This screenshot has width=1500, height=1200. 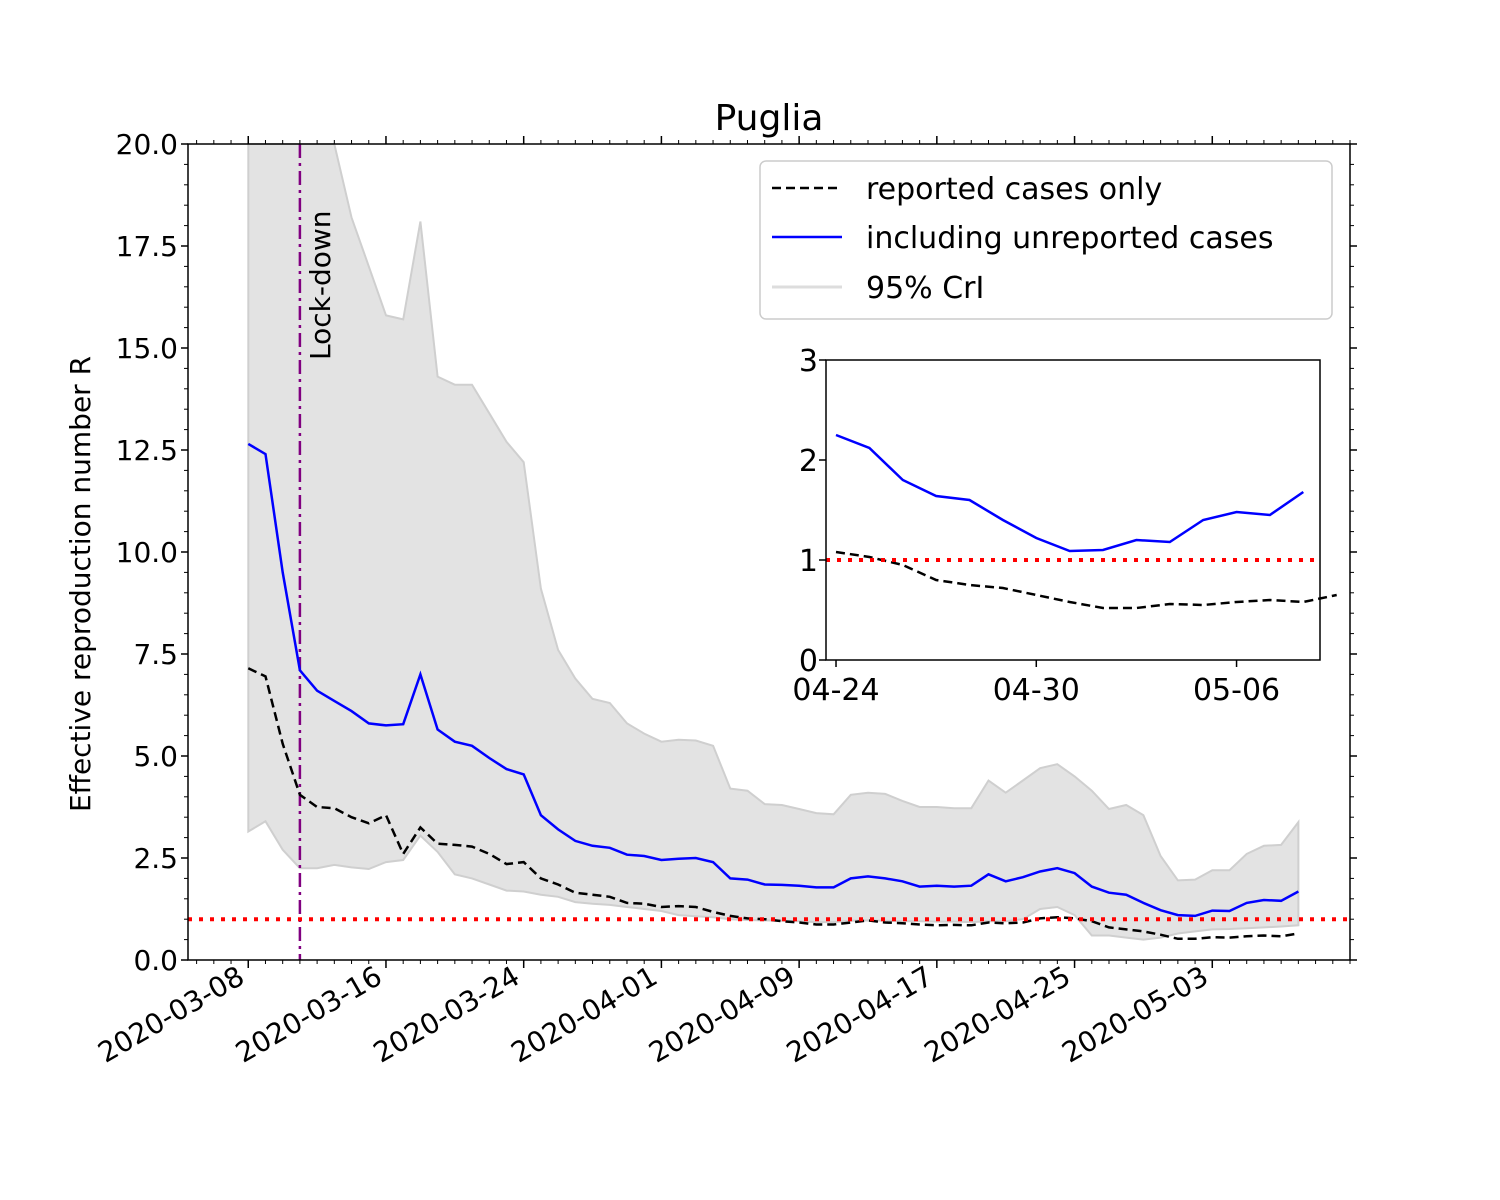 What do you see at coordinates (446, 1014) in the screenshot?
I see `x-tick-label: 2020-03-24` at bounding box center [446, 1014].